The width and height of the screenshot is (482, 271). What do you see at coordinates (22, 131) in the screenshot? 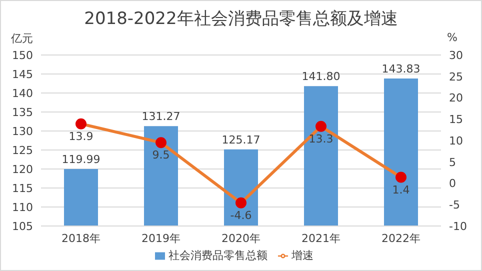
I see `y-tick-label: 130` at bounding box center [22, 131].